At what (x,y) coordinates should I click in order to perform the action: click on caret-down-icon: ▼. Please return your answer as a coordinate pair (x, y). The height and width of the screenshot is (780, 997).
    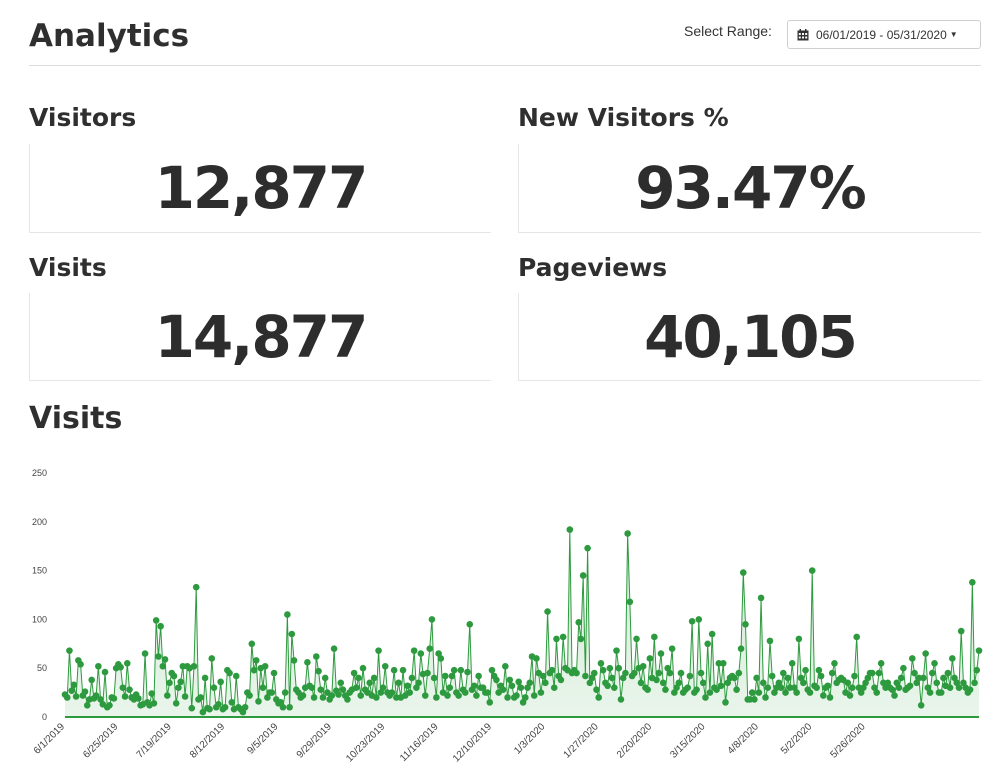
    Looking at the image, I should click on (953, 34).